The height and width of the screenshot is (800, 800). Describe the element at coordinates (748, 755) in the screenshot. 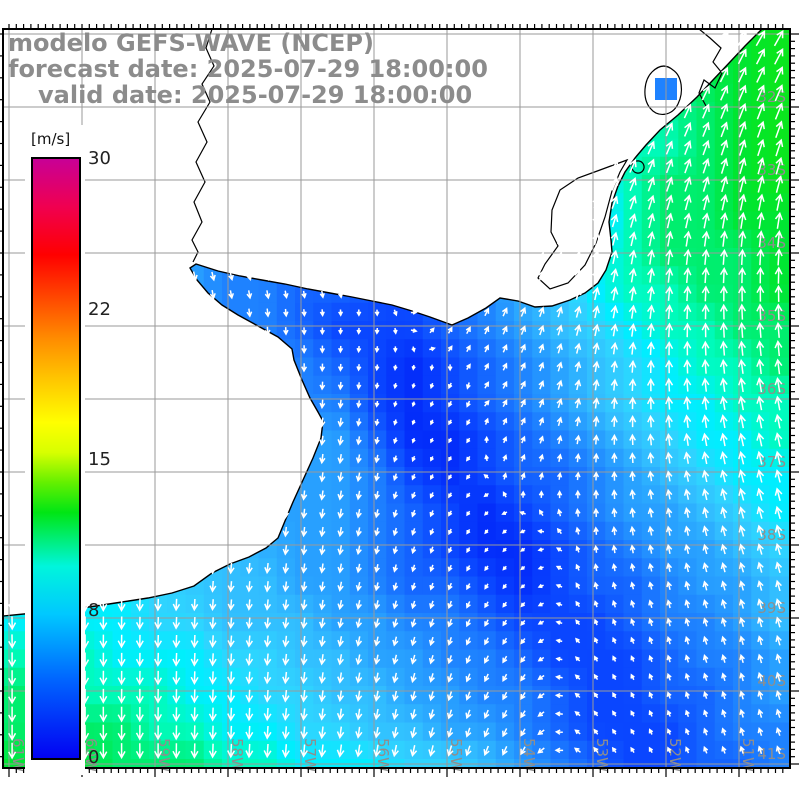

I see `longitude-label: 51W` at that location.